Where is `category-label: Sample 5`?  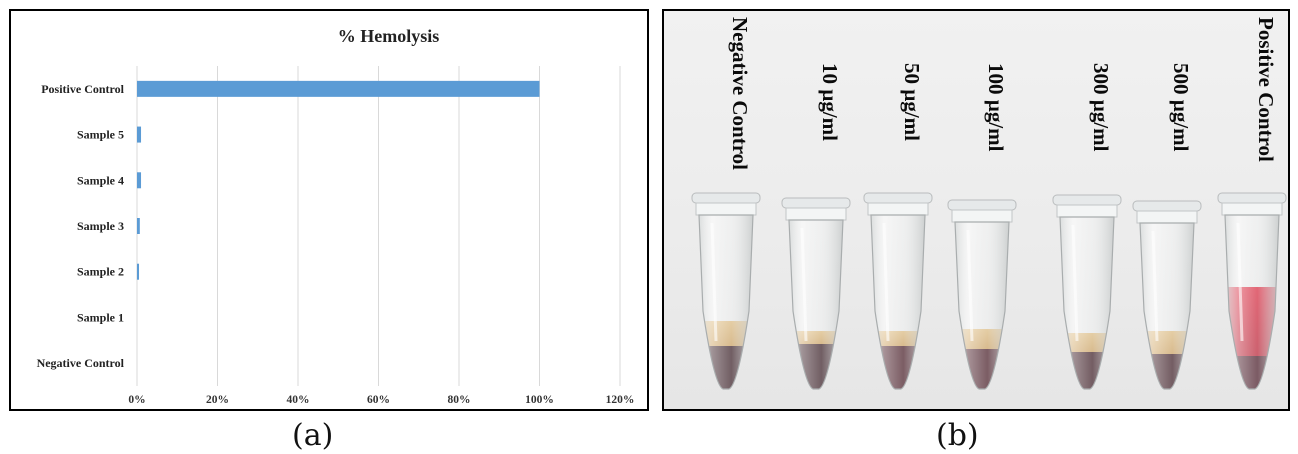 category-label: Sample 5 is located at coordinates (100, 135).